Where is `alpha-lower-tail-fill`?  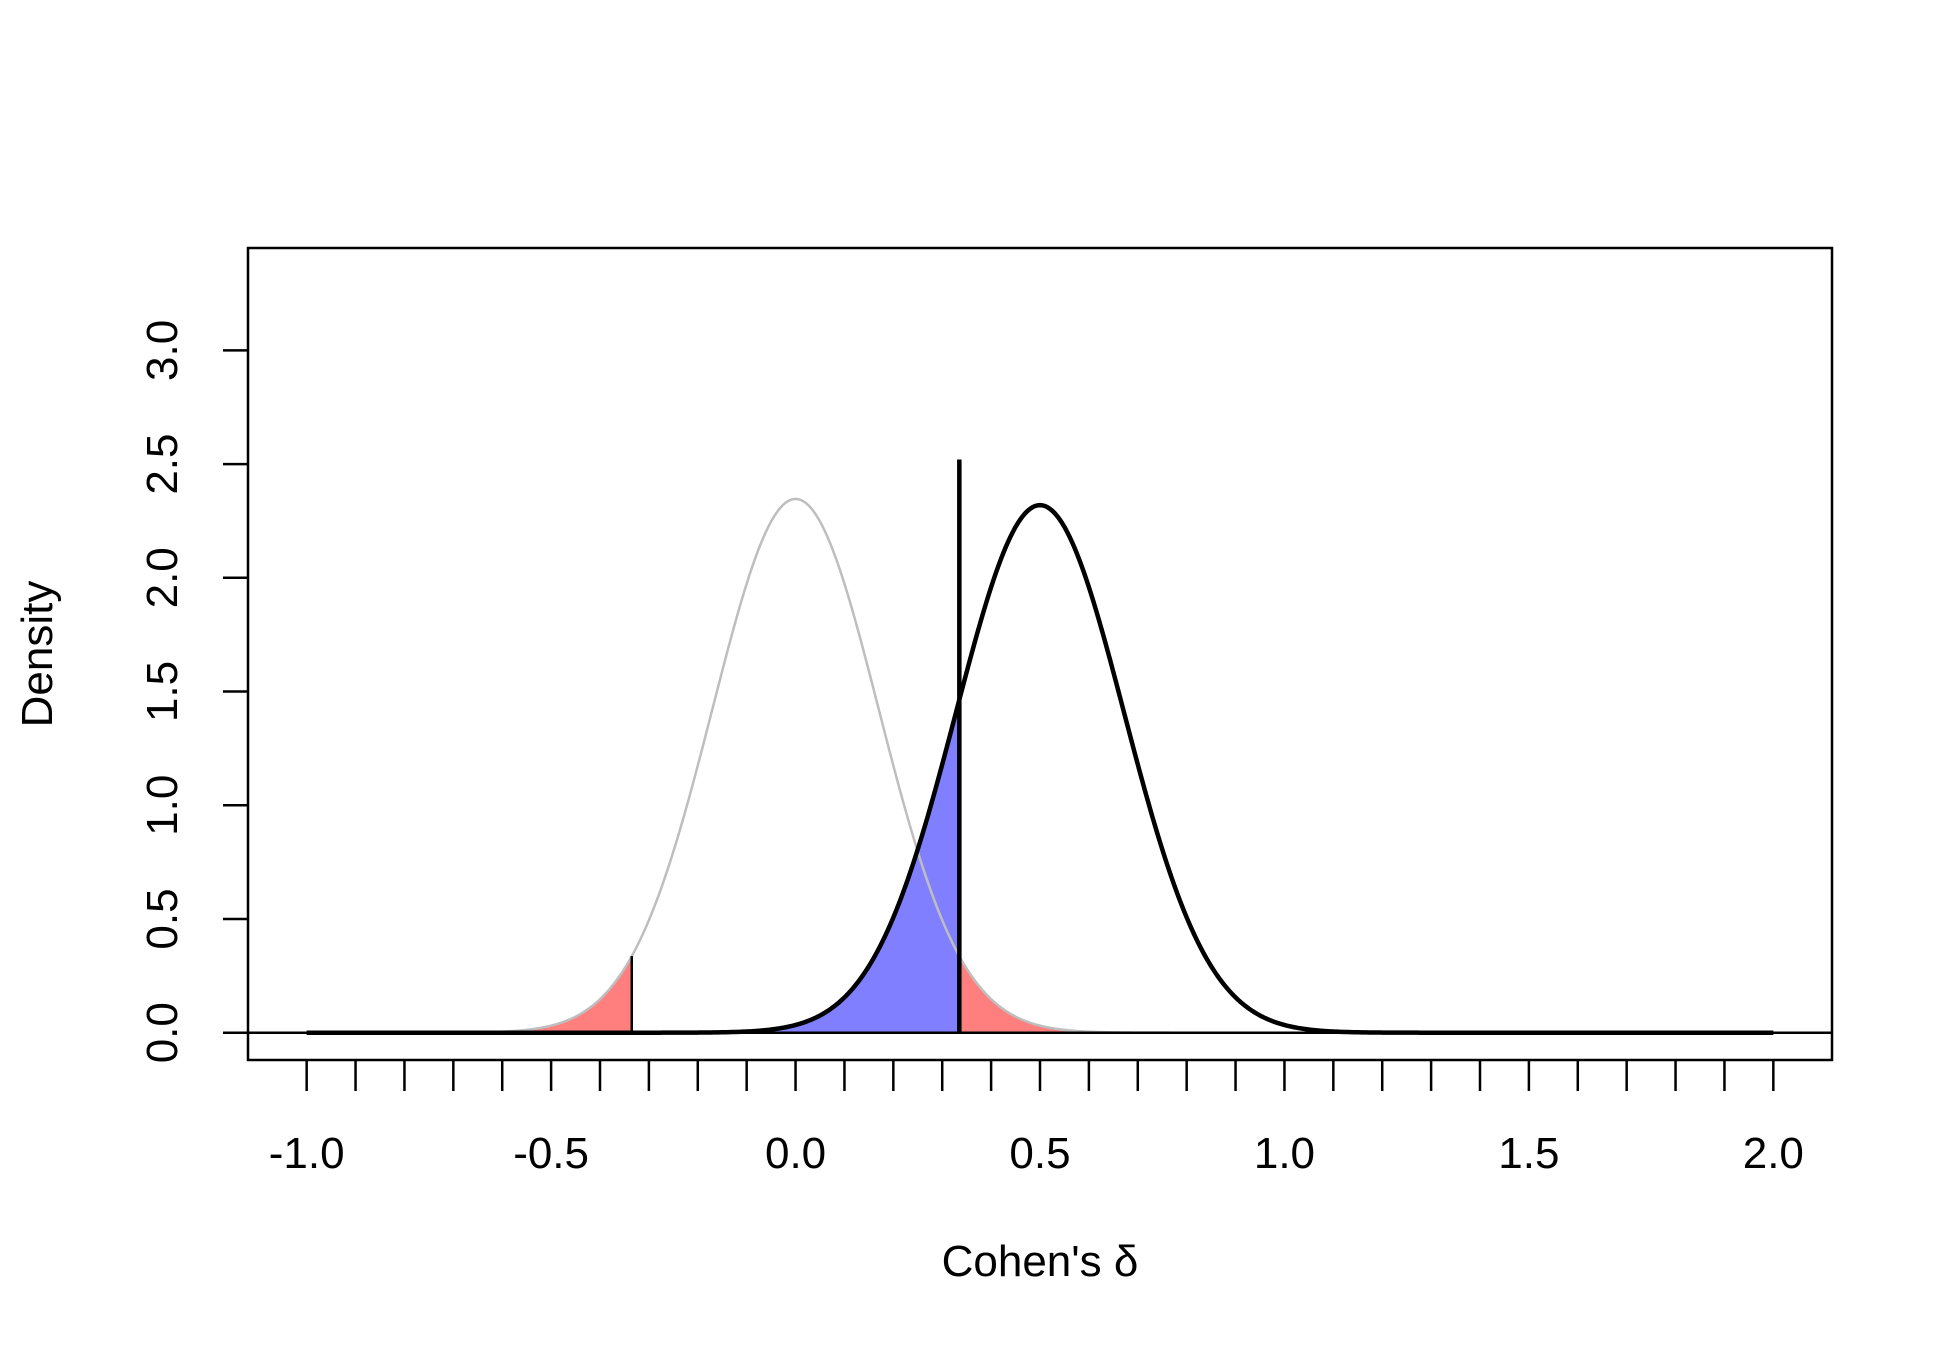
alpha-lower-tail-fill is located at coordinates (469, 994).